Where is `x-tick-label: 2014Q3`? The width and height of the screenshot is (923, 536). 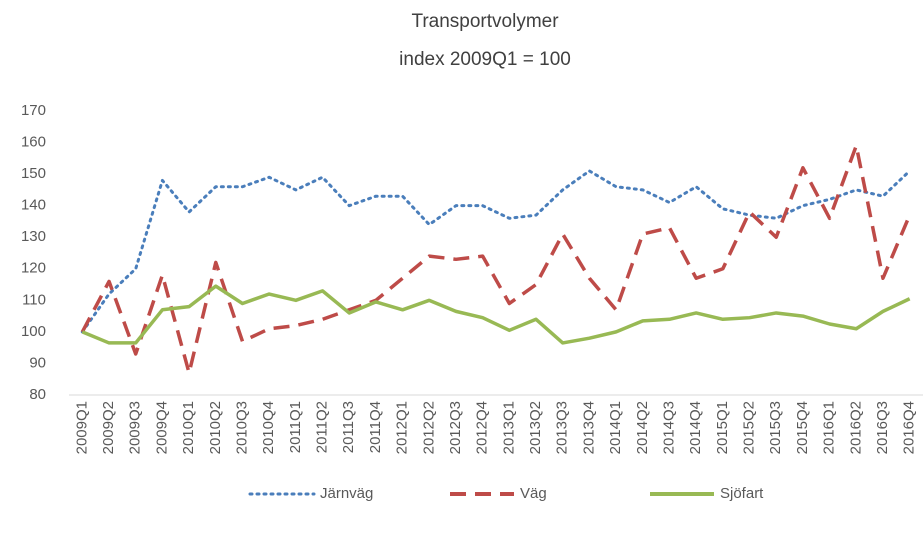 x-tick-label: 2014Q3 is located at coordinates (668, 427).